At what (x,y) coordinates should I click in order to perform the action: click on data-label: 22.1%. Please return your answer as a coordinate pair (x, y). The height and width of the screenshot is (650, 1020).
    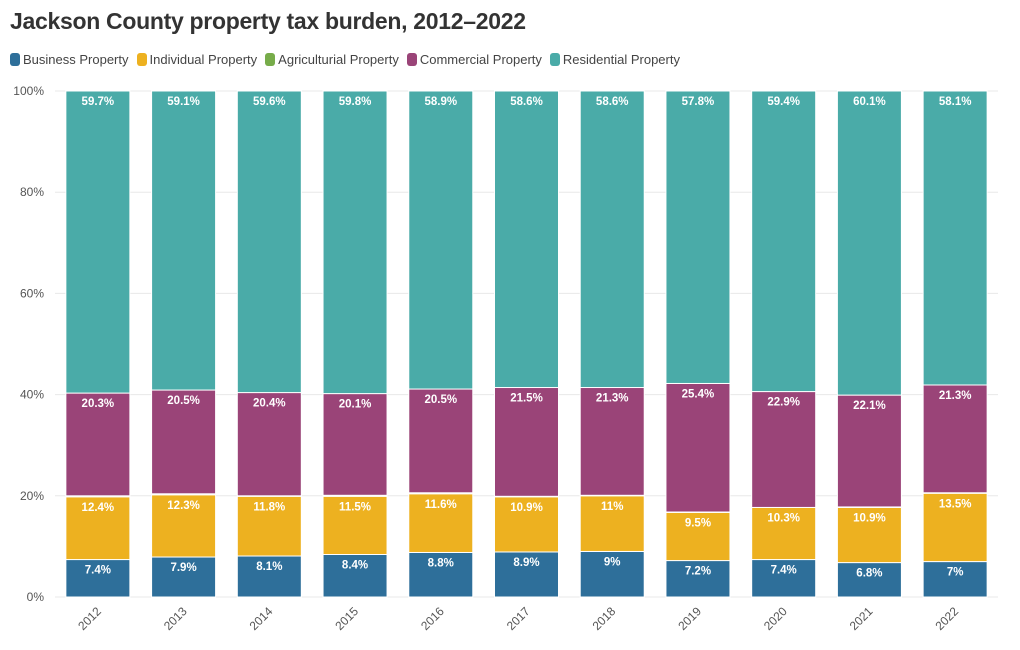
    Looking at the image, I should click on (869, 406).